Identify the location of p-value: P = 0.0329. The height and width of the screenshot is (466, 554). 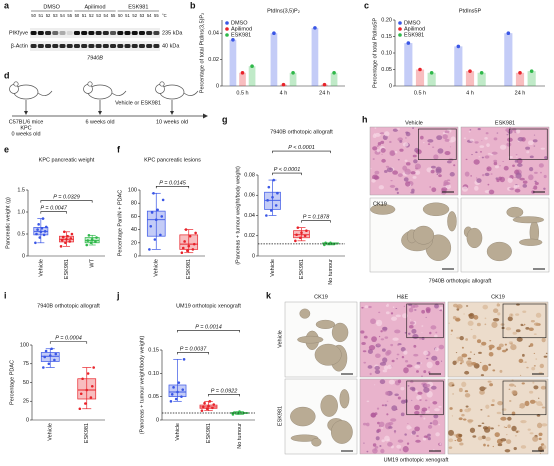
(66, 198).